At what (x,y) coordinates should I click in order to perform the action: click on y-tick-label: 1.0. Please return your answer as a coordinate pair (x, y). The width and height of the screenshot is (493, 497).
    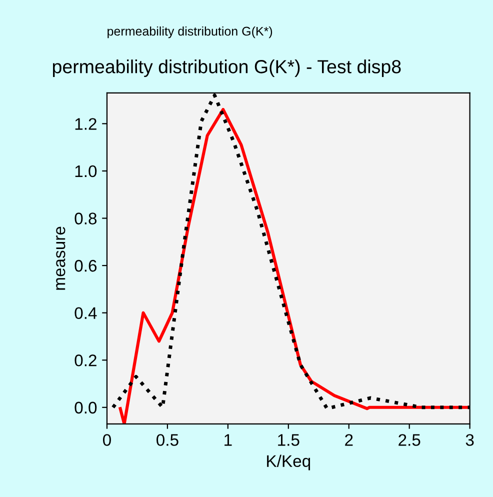
    Looking at the image, I should click on (86, 171).